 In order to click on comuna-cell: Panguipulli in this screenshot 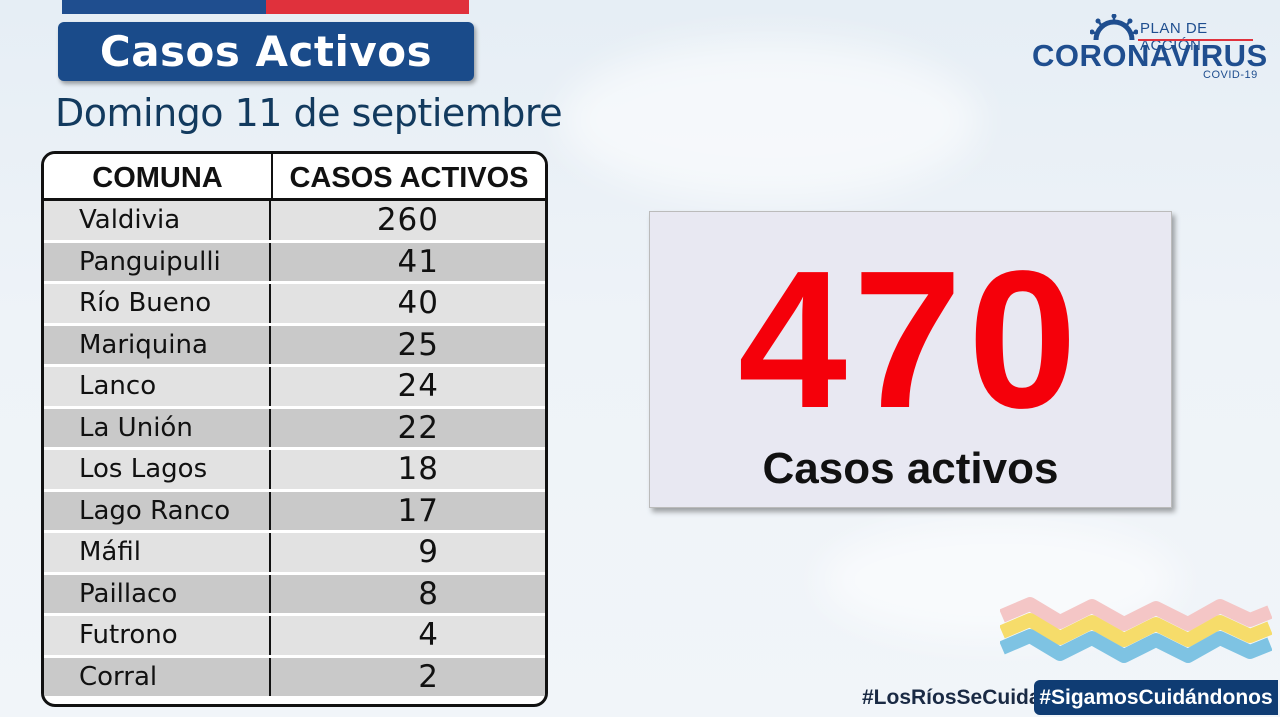, I will do `click(157, 261)`.